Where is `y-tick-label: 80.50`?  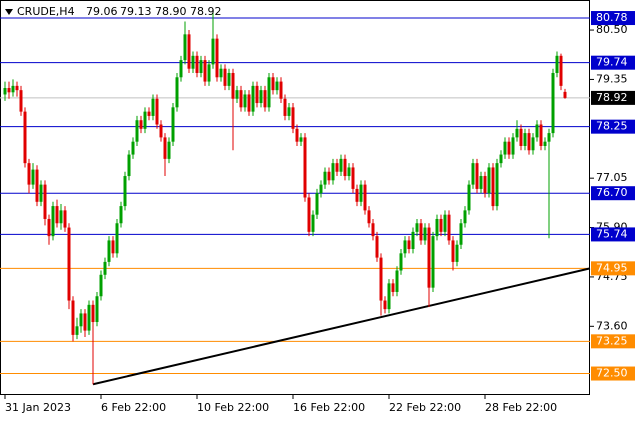
y-tick-label: 80.50 is located at coordinates (612, 29).